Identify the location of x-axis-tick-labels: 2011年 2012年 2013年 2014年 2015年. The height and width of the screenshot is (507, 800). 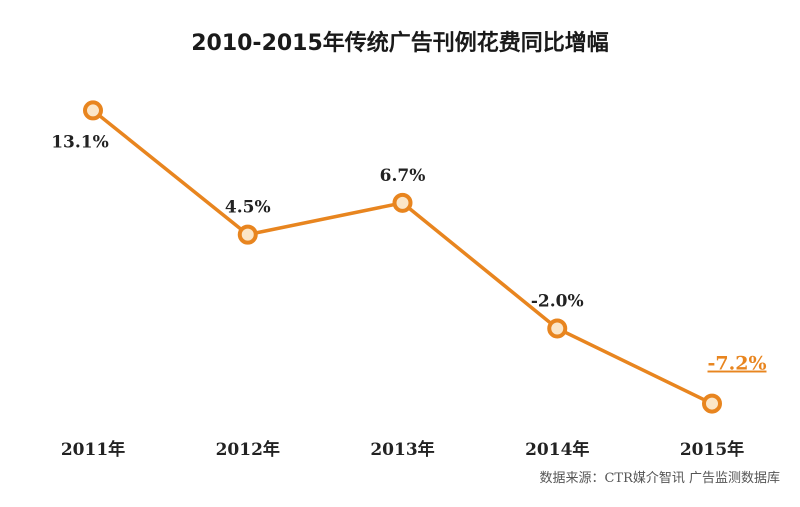
(402, 449).